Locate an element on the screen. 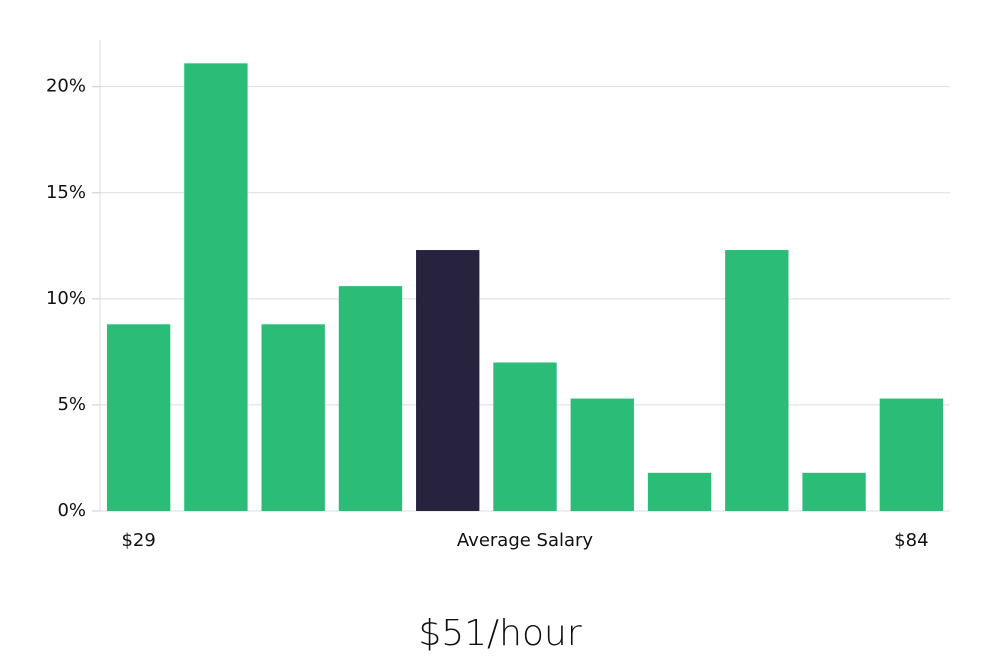  x-axis-annotation: Average Salary is located at coordinates (525, 540).